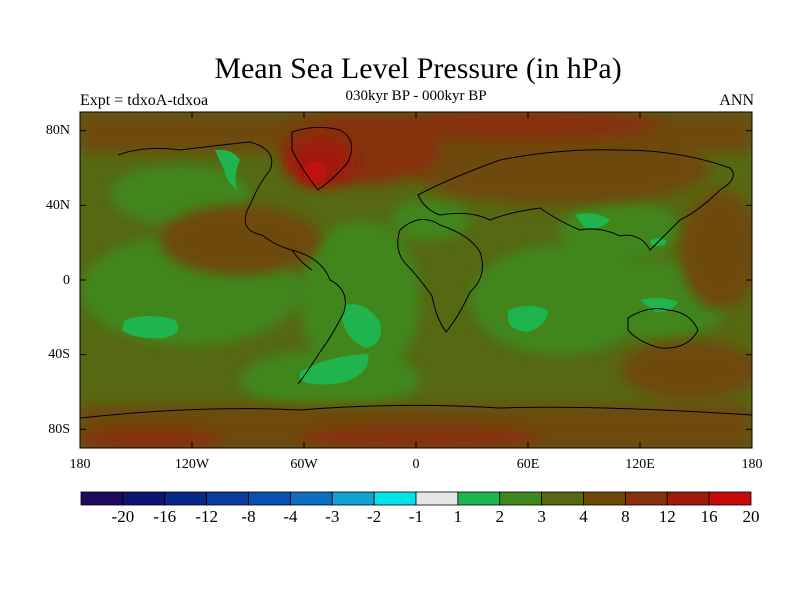  What do you see at coordinates (57, 130) in the screenshot?
I see `y-tick-label: 80N` at bounding box center [57, 130].